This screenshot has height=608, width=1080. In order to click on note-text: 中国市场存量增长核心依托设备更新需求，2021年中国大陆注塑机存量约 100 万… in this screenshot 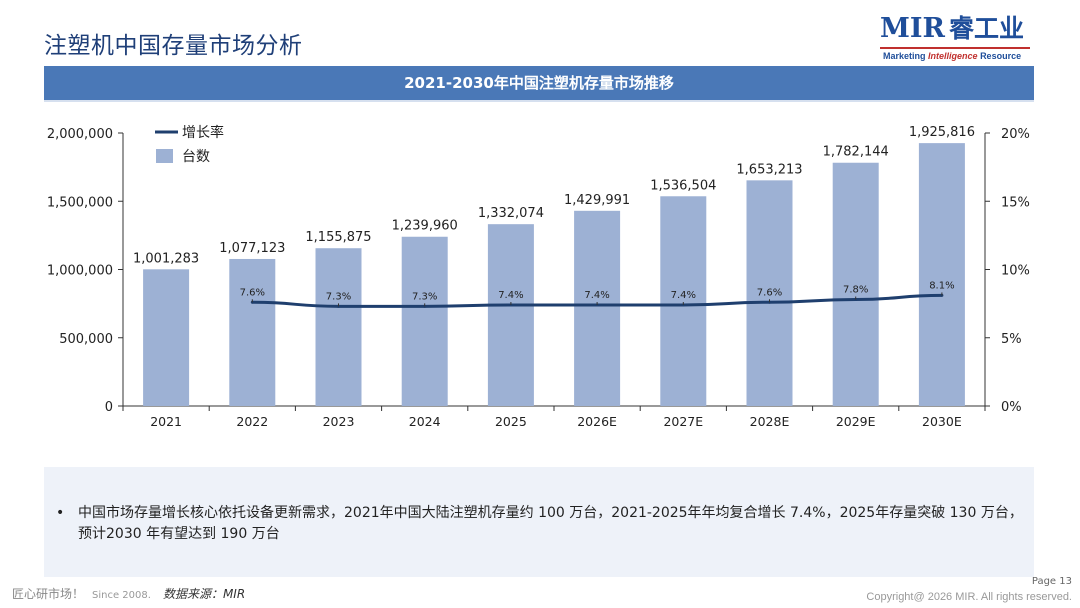, I will do `click(550, 523)`.